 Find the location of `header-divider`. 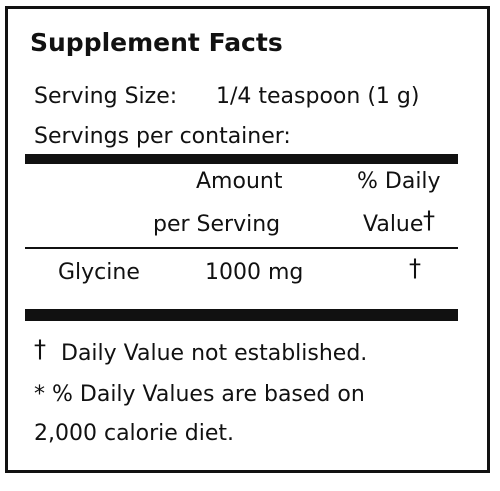

header-divider is located at coordinates (241, 159).